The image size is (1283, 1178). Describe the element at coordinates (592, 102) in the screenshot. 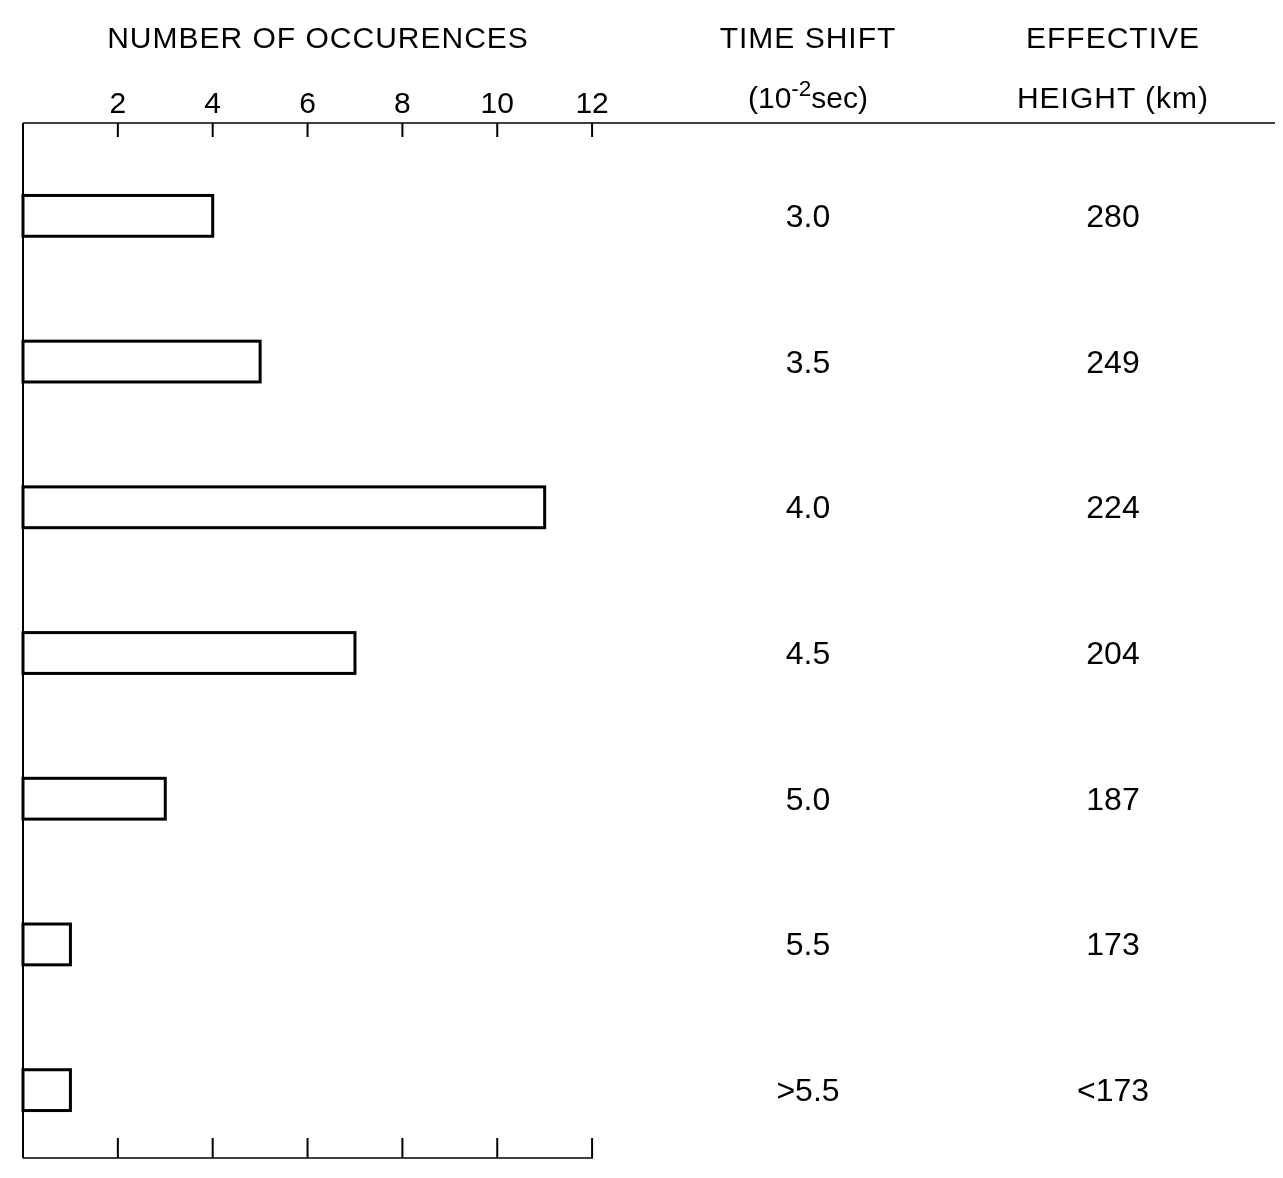

I see `x-tick-label: 12` at that location.